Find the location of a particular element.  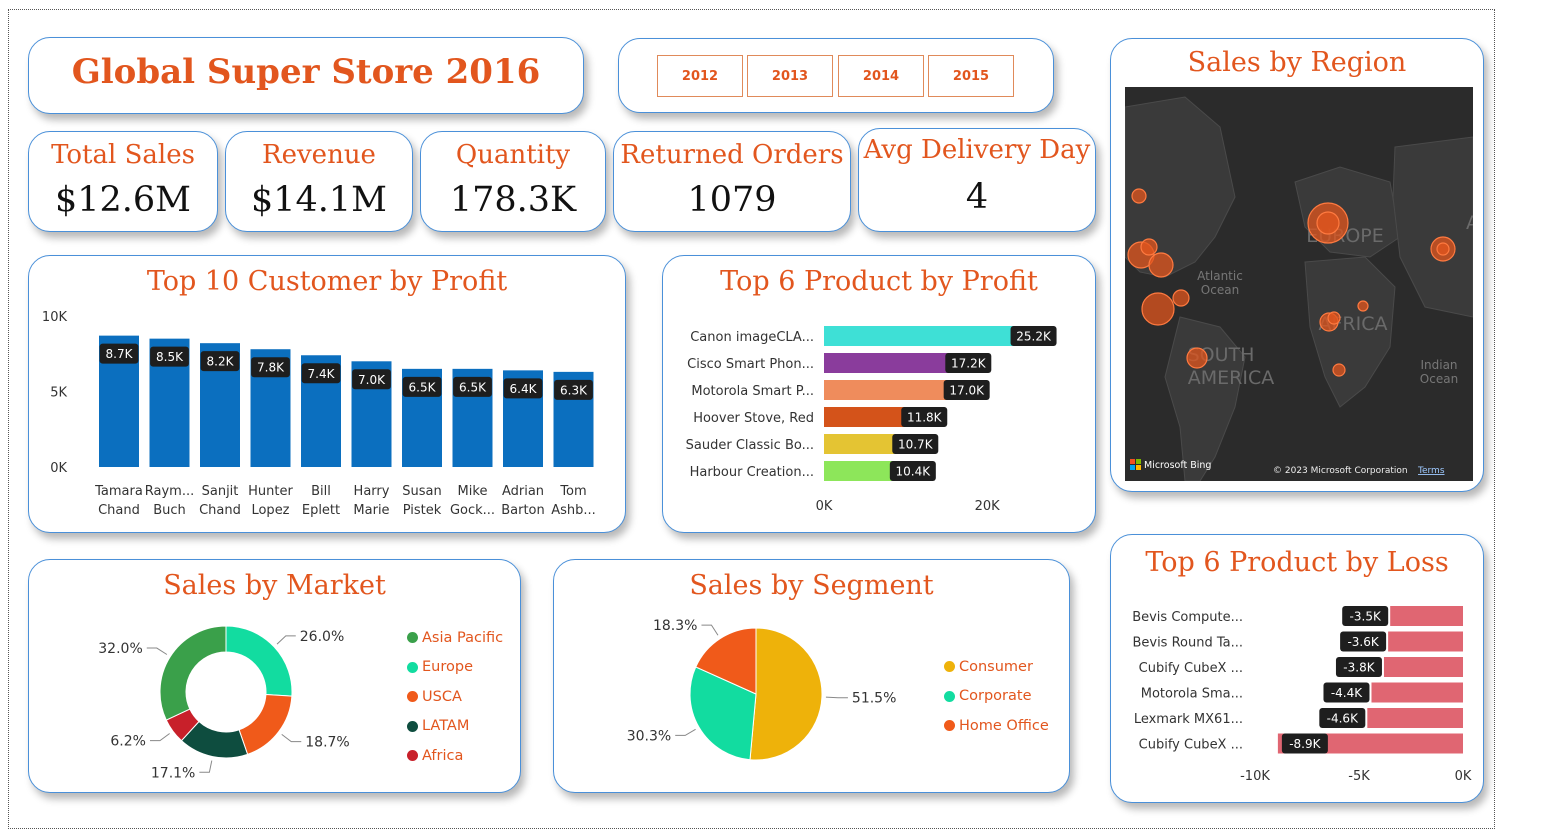

slice-data-label: 32.0% is located at coordinates (120, 649).